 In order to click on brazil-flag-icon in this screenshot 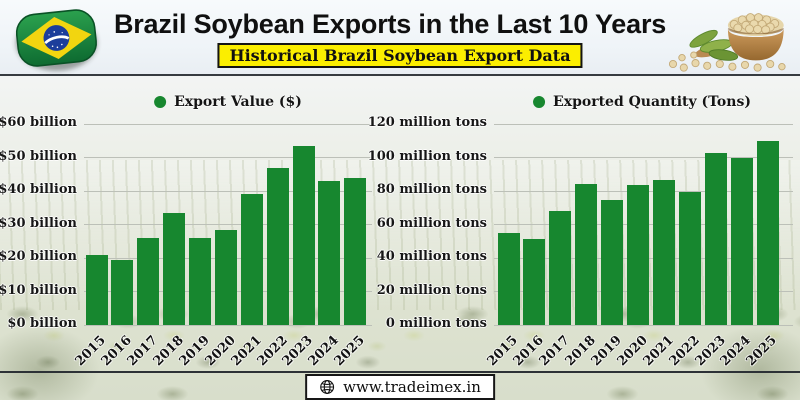, I will do `click(56, 40)`.